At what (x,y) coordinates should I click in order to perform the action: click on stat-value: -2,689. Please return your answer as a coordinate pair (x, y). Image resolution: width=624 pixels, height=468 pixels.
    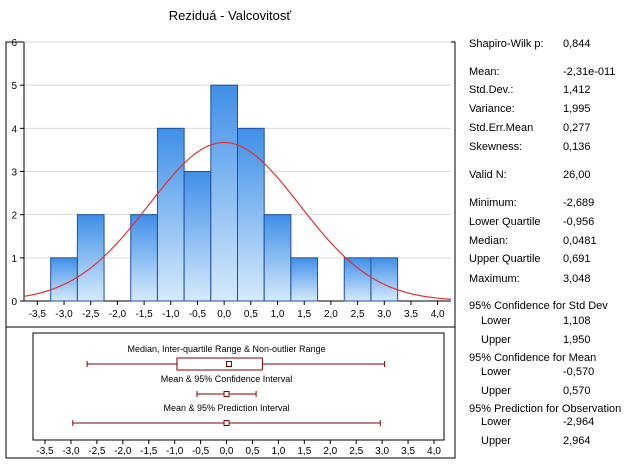
    Looking at the image, I should click on (579, 203).